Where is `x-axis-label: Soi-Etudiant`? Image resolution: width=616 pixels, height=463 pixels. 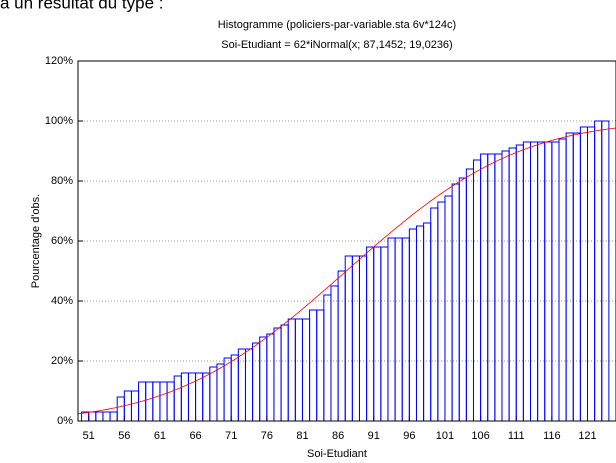
x-axis-label: Soi-Etudiant is located at coordinates (337, 454).